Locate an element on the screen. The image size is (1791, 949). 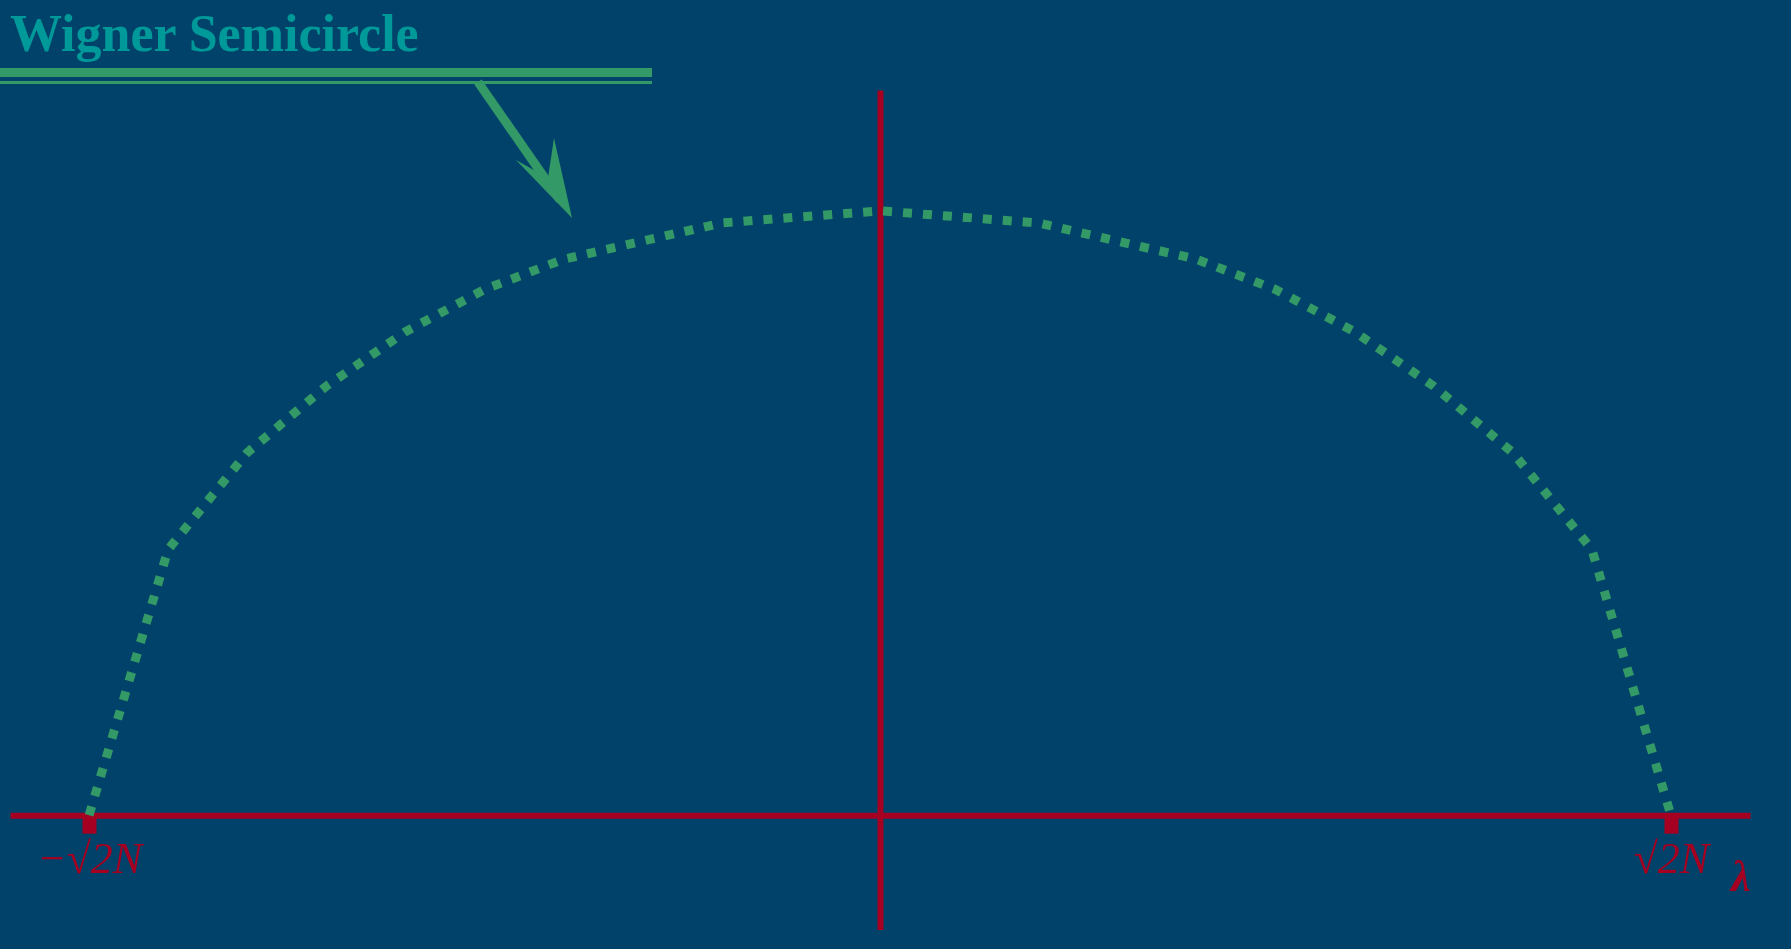
x-axis-title: λ is located at coordinates (1739, 876).